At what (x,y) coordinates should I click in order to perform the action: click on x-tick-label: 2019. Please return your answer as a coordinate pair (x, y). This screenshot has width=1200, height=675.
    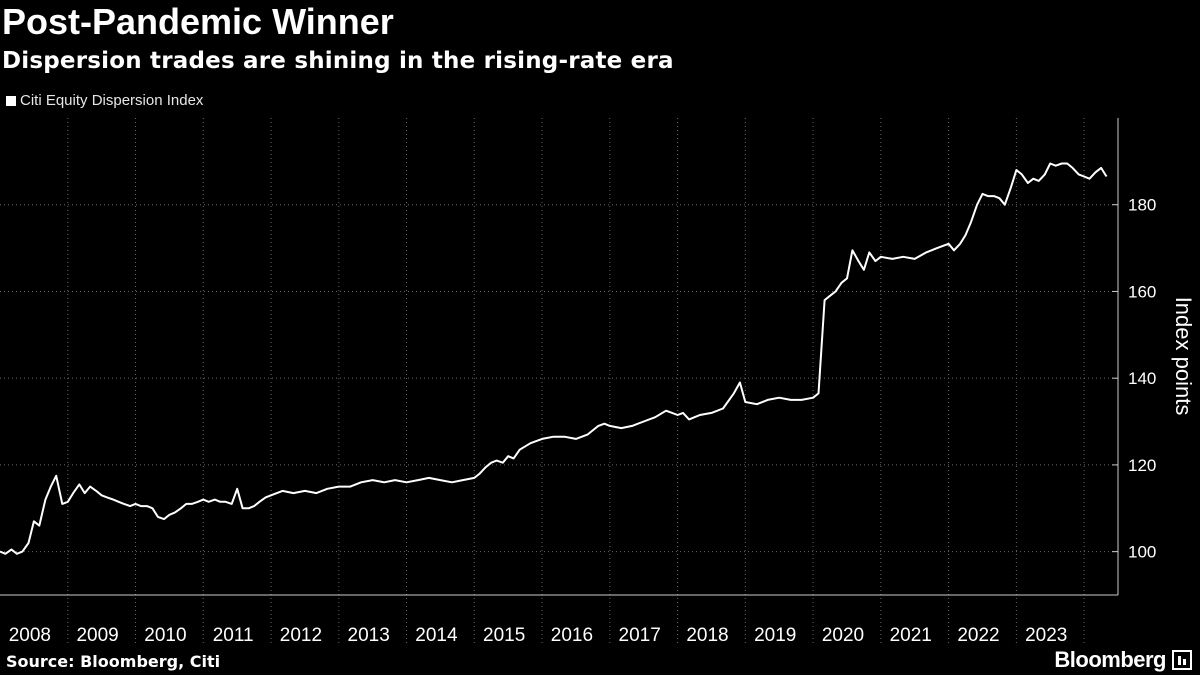
    Looking at the image, I should click on (775, 635).